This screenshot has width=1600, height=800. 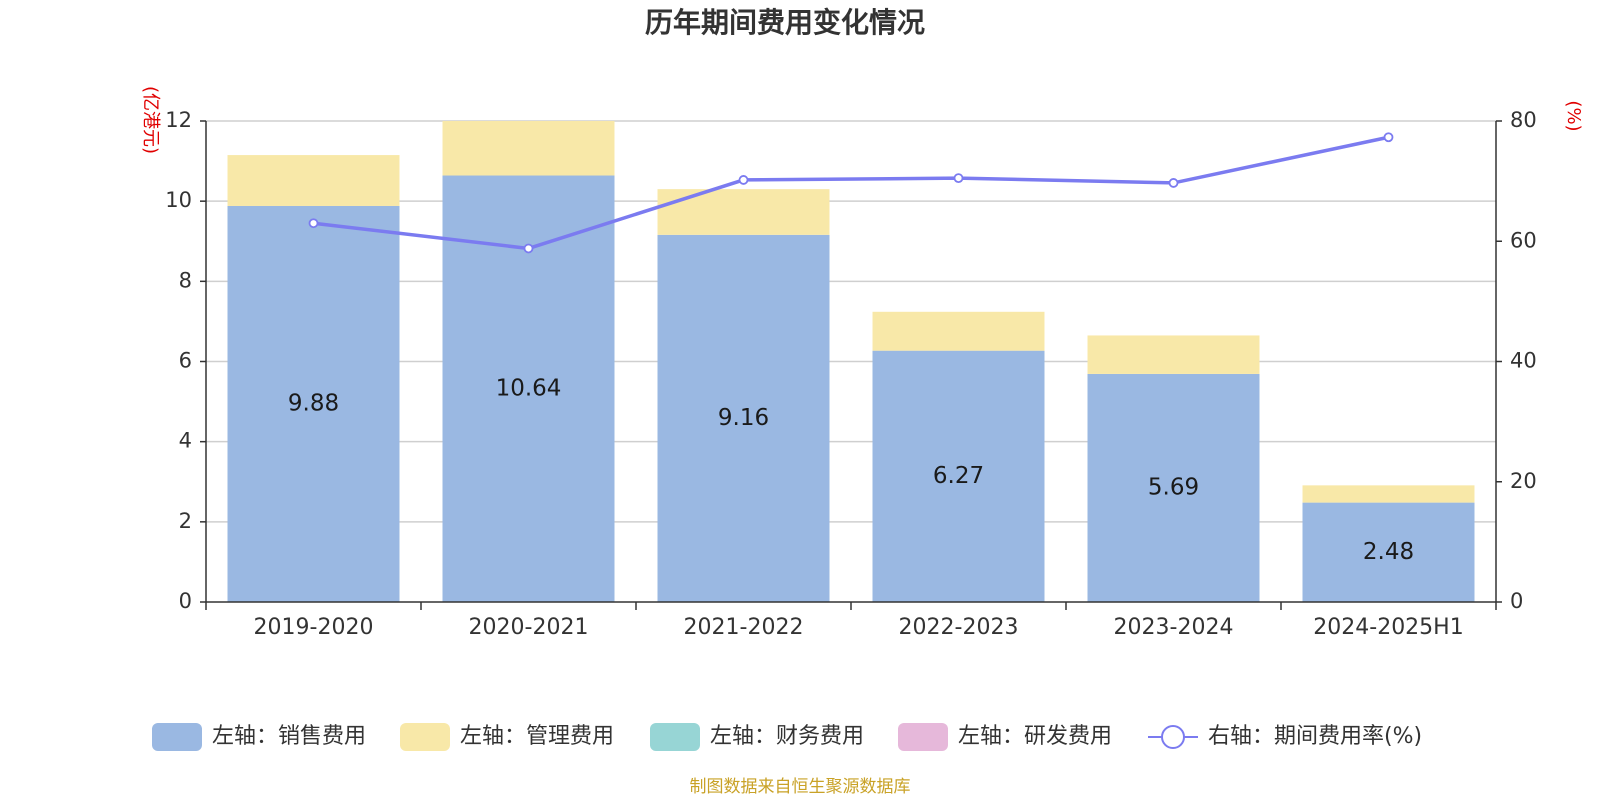 I want to click on bar-value-label: 10.64, so click(x=529, y=388).